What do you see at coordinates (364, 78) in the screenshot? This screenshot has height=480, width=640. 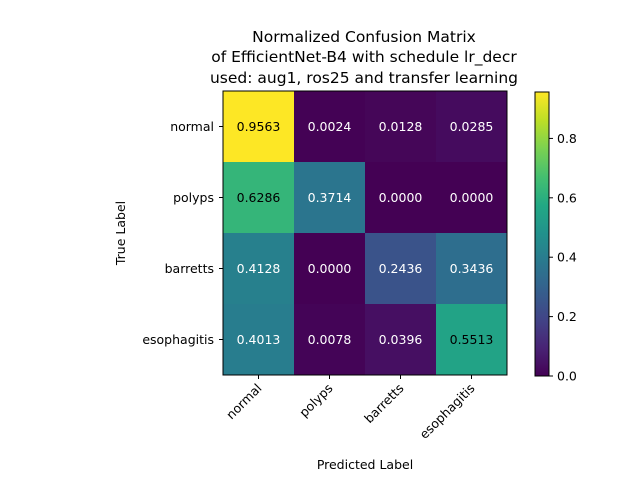 I see `title-line-3: used: aug1, ros25 and transfer learning` at bounding box center [364, 78].